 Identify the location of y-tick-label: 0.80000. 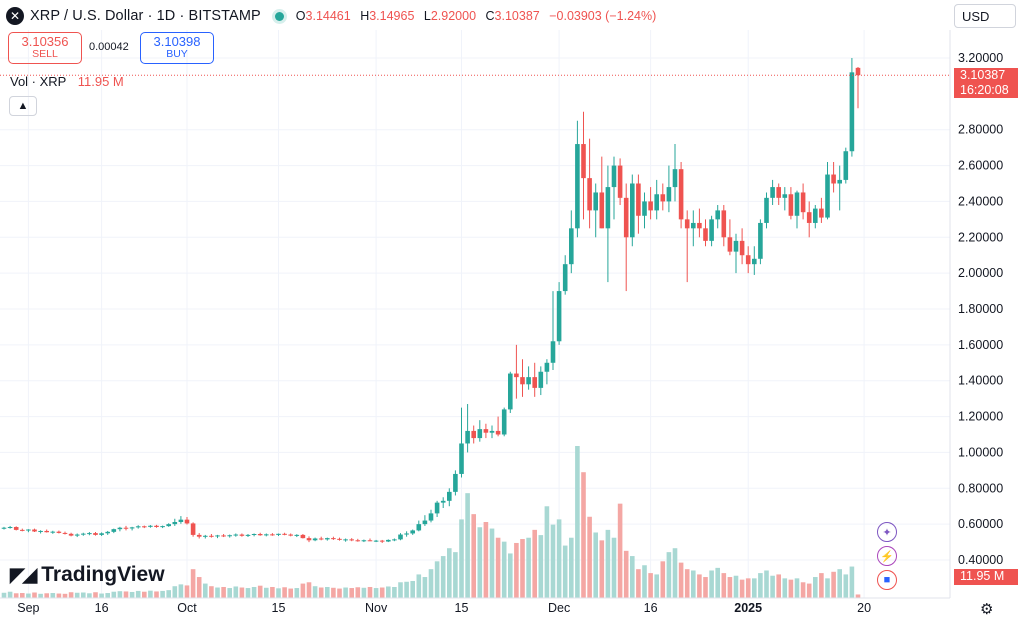
(980, 488).